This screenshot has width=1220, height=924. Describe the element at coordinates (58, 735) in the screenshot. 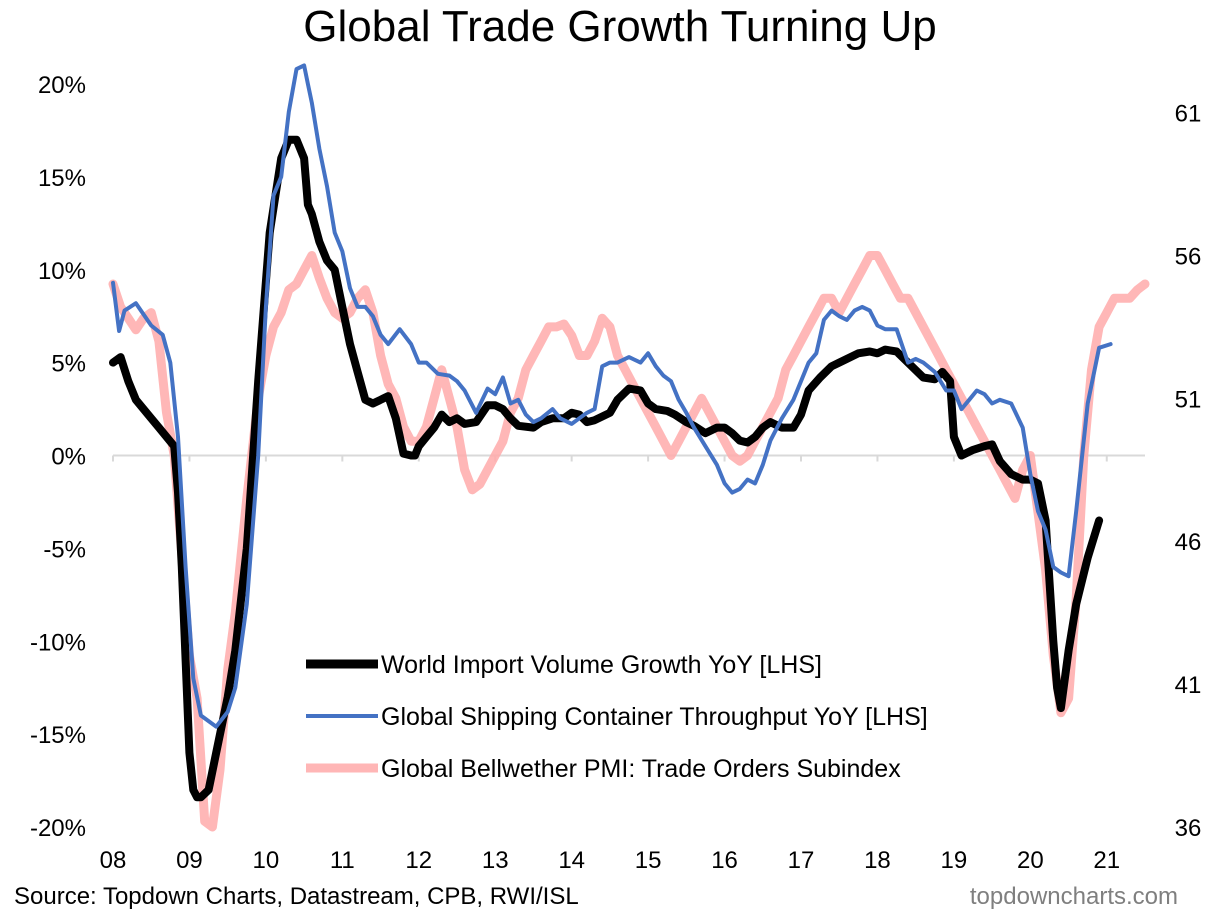

I see `left-axis-tick-label: -15%` at that location.